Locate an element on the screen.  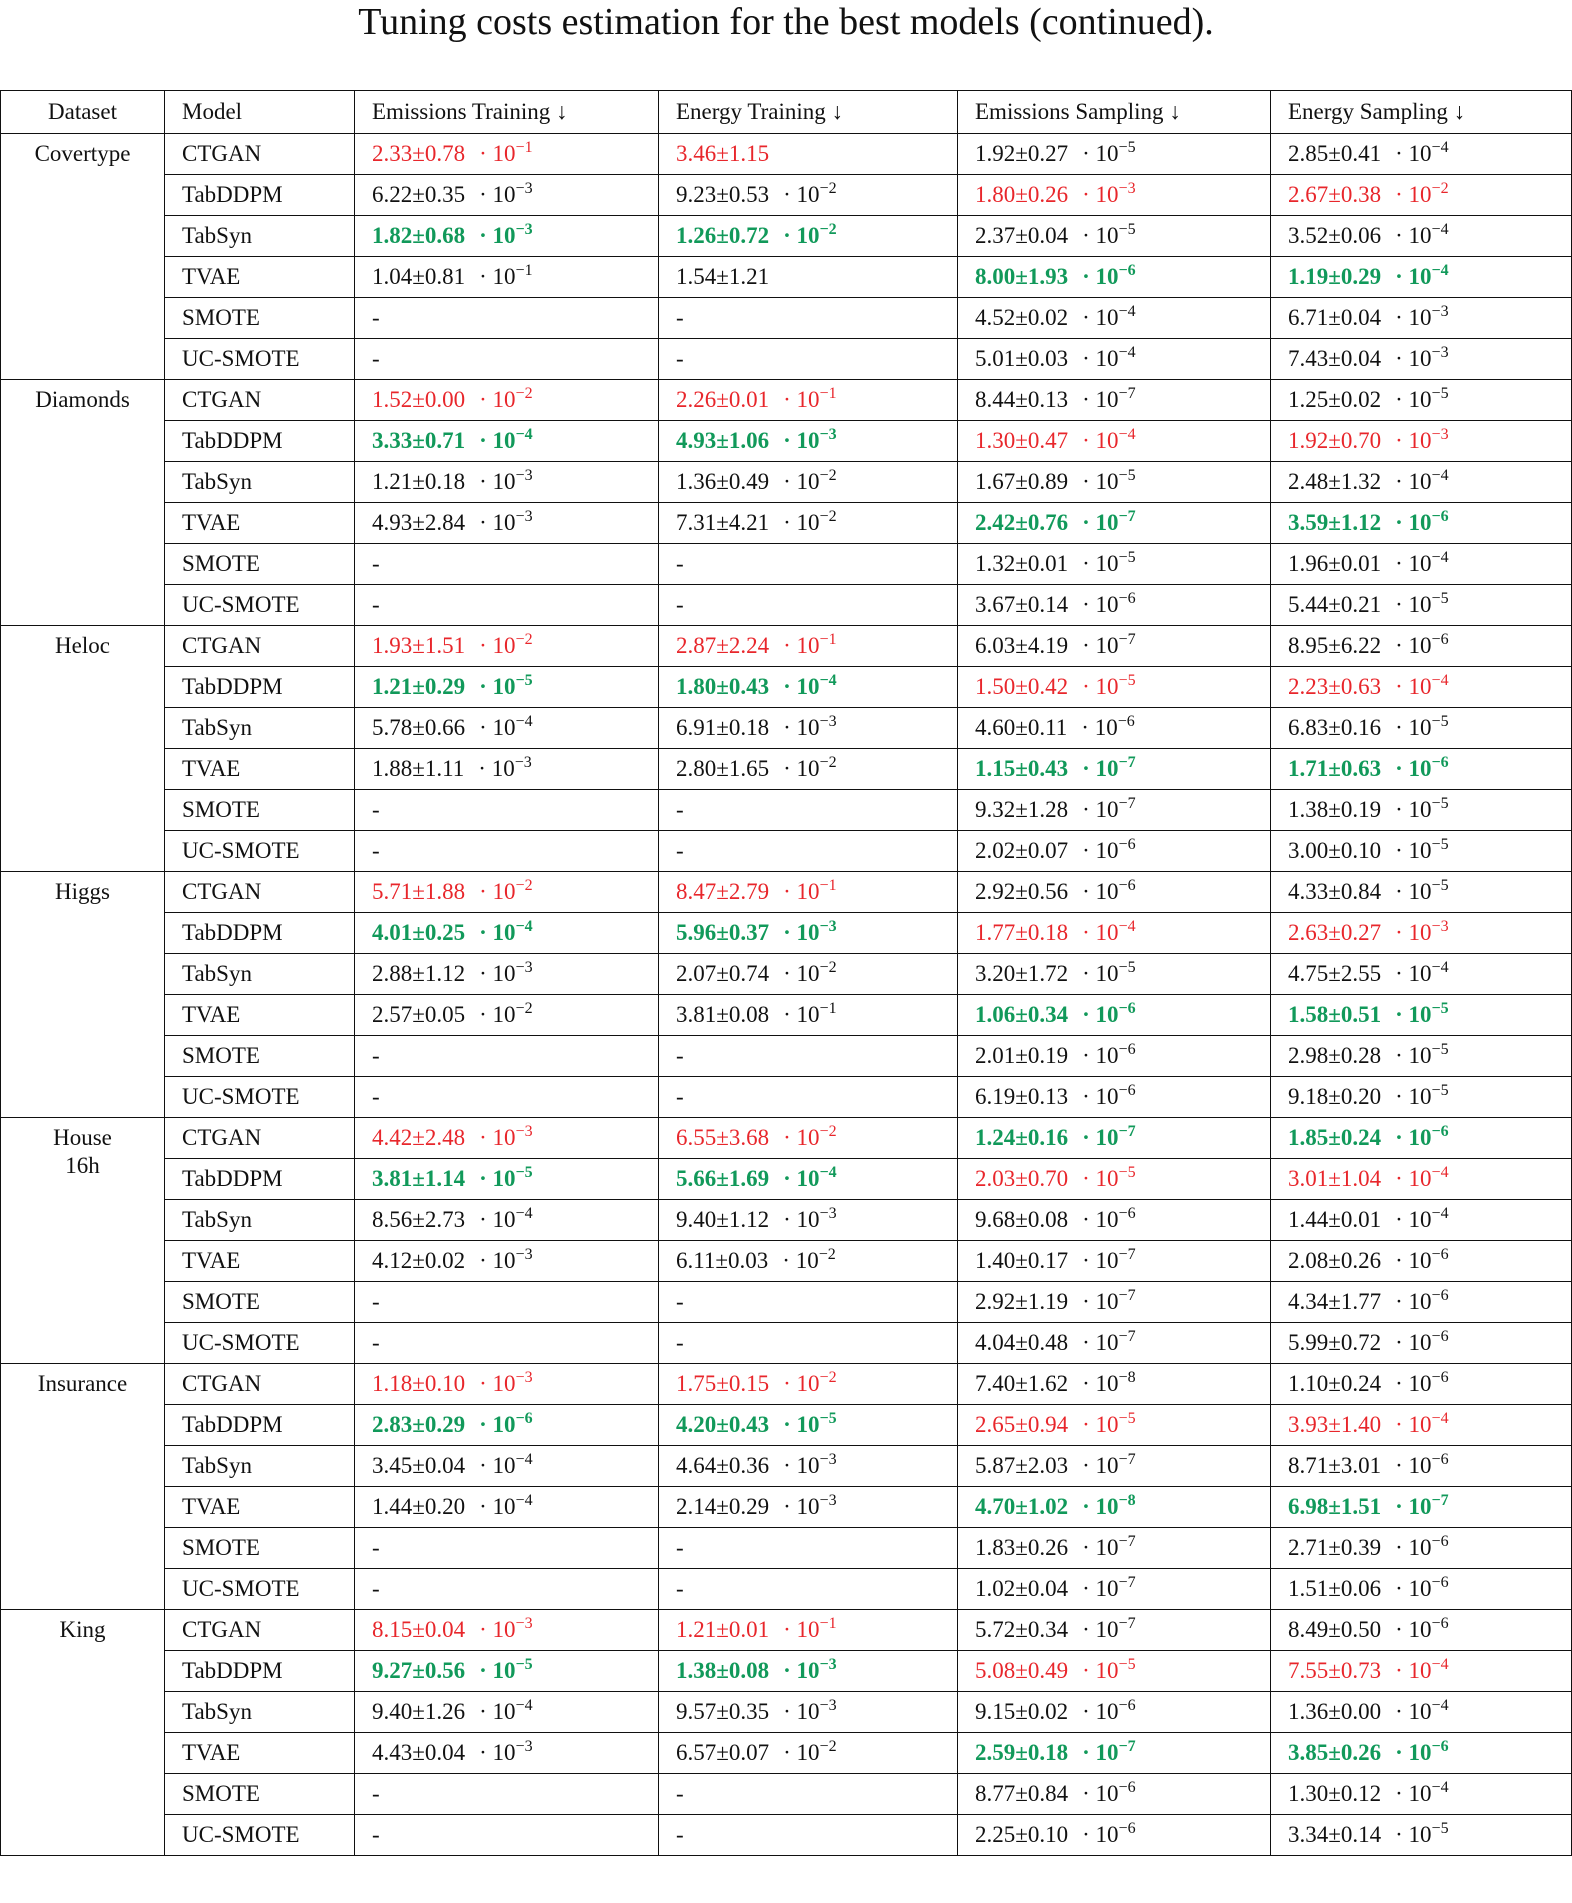
value-cell: 7.55±0.73 · 10−4 is located at coordinates (1421, 1671).